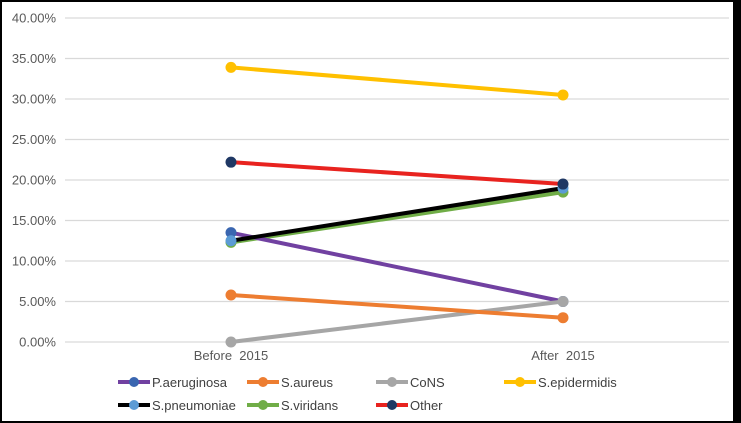  I want to click on series-p-aeruginosa, so click(397, 267).